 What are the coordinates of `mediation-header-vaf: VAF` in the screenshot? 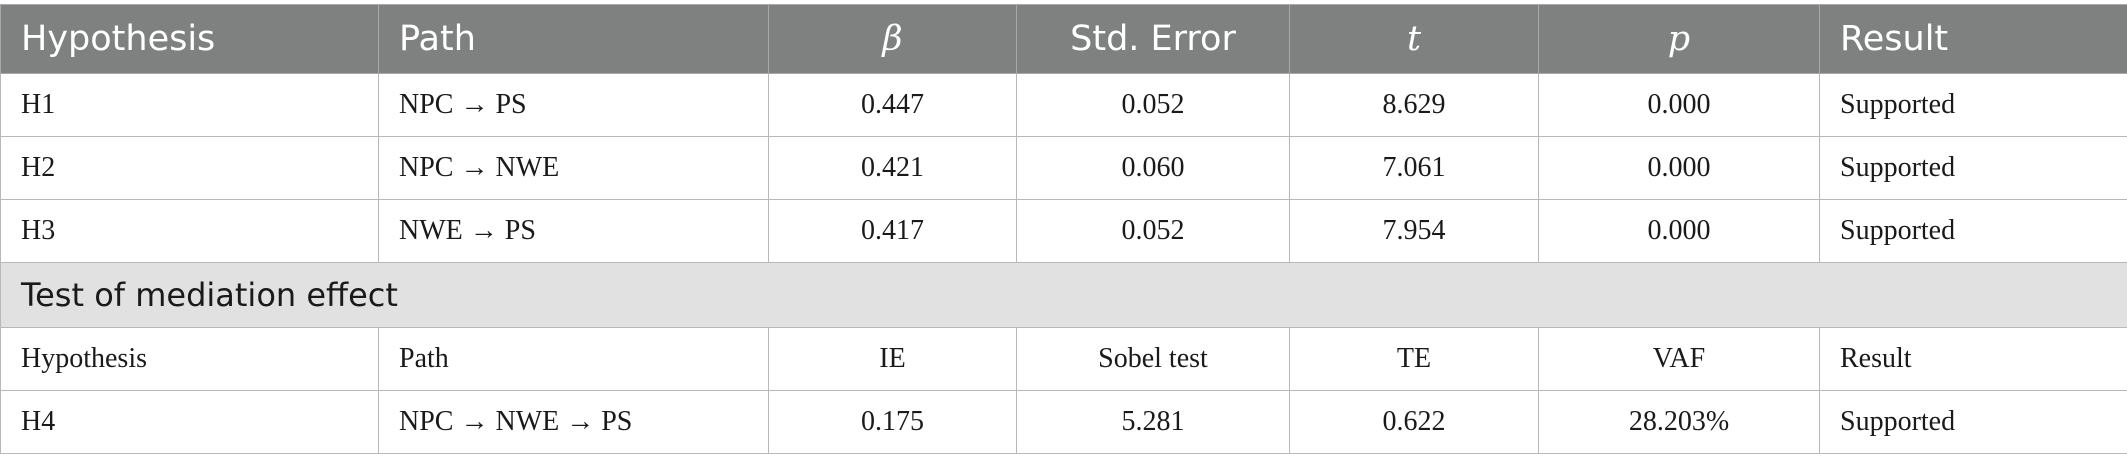 It's located at (1679, 359).